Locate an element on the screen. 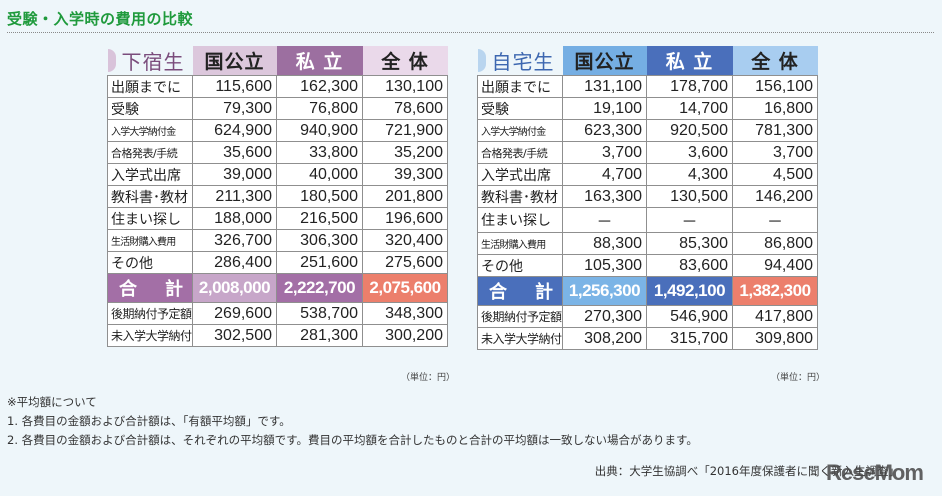 The height and width of the screenshot is (496, 942). row-label: 後期納付予定額 is located at coordinates (150, 313).